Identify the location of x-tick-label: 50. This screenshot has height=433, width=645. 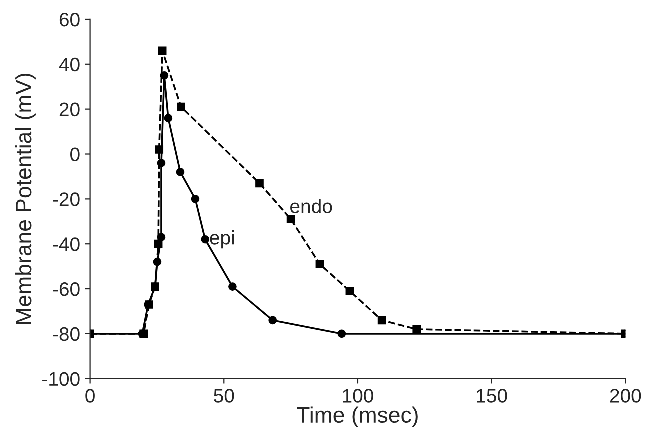
(224, 396).